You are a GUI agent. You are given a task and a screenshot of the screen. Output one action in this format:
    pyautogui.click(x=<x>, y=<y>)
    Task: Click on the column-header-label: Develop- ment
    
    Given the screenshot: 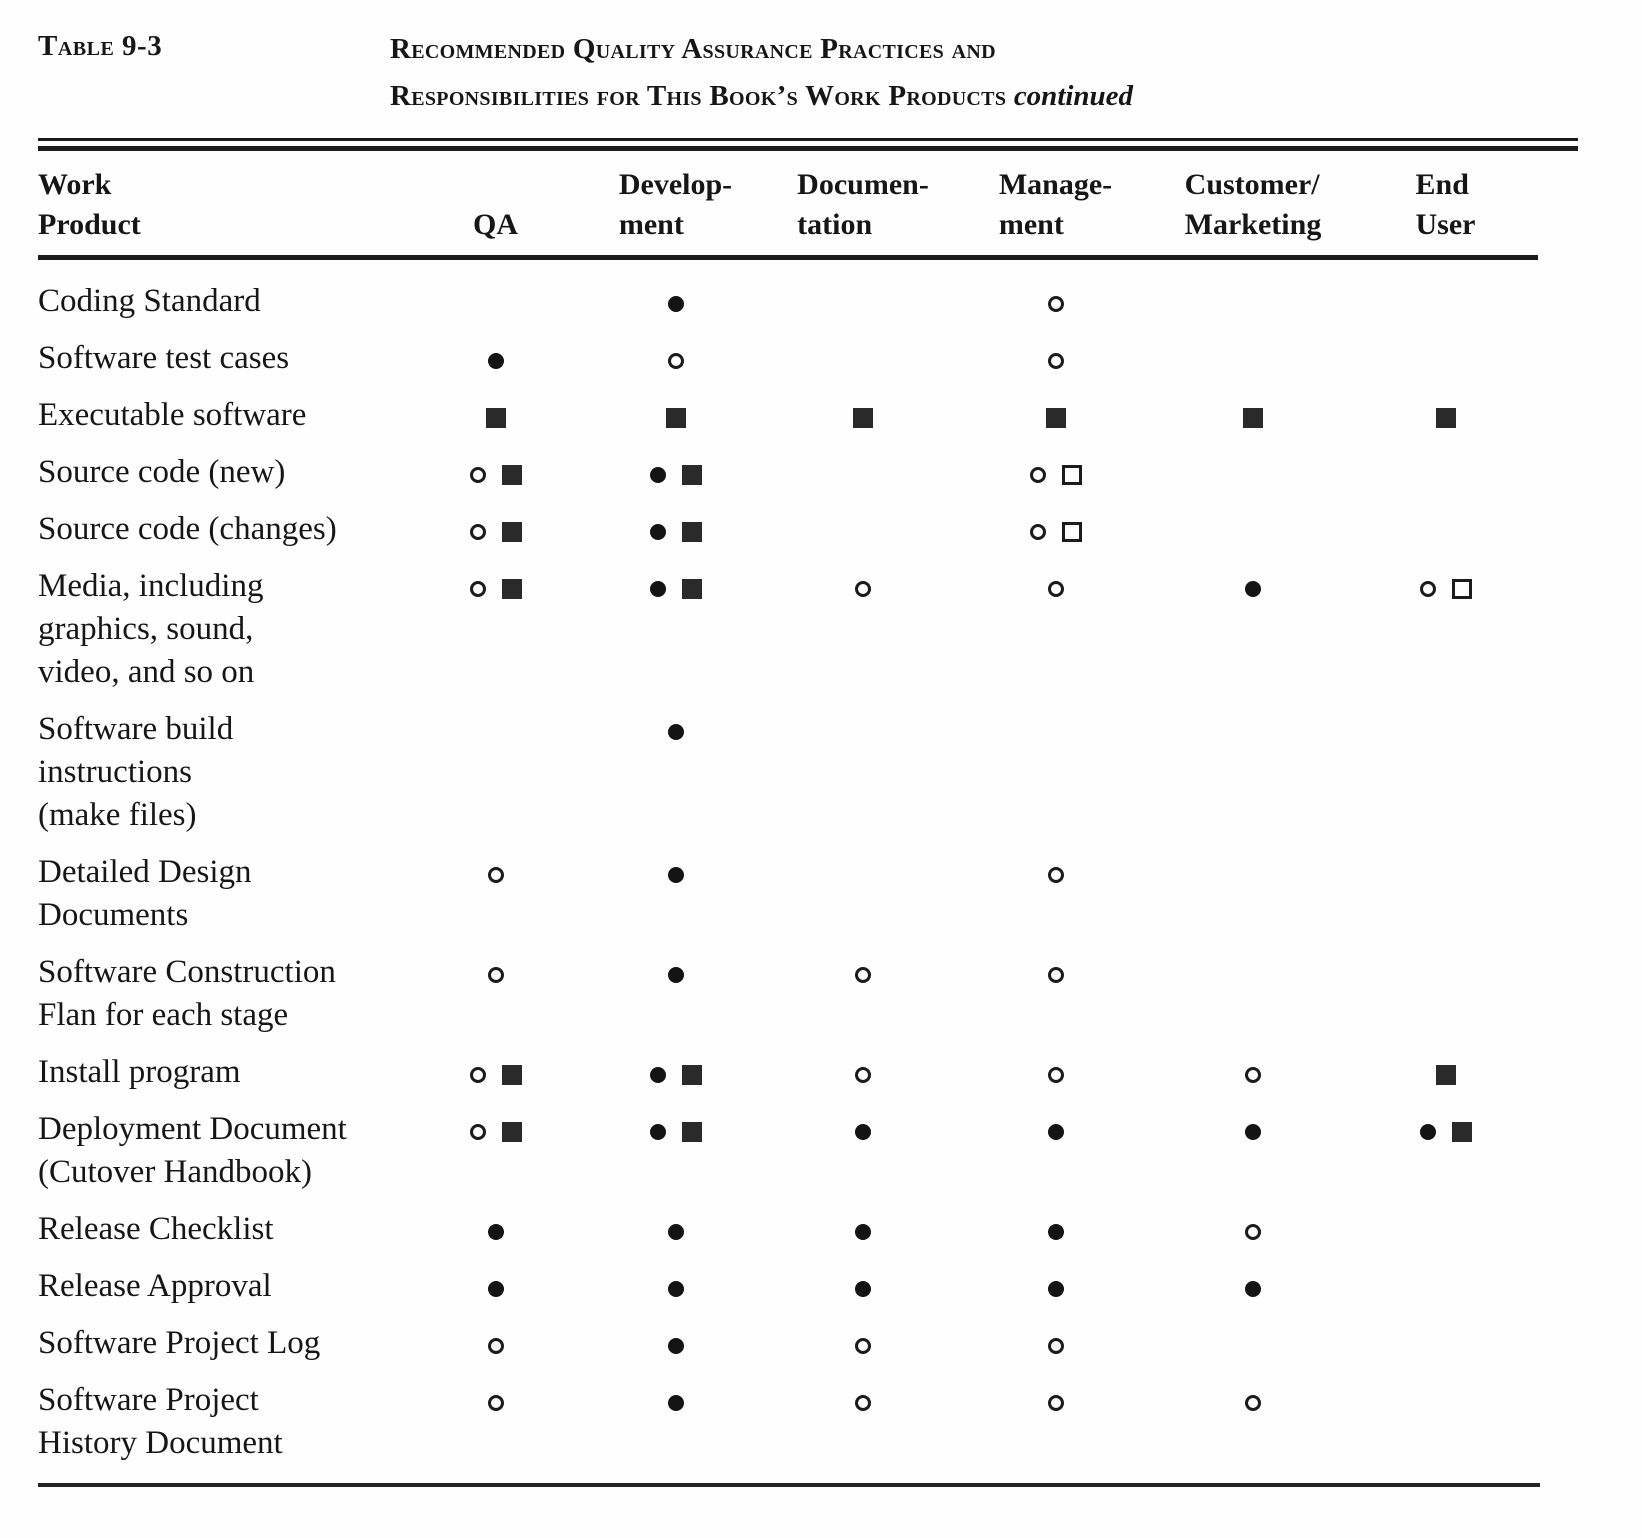 What is the action you would take?
    pyautogui.click(x=675, y=204)
    